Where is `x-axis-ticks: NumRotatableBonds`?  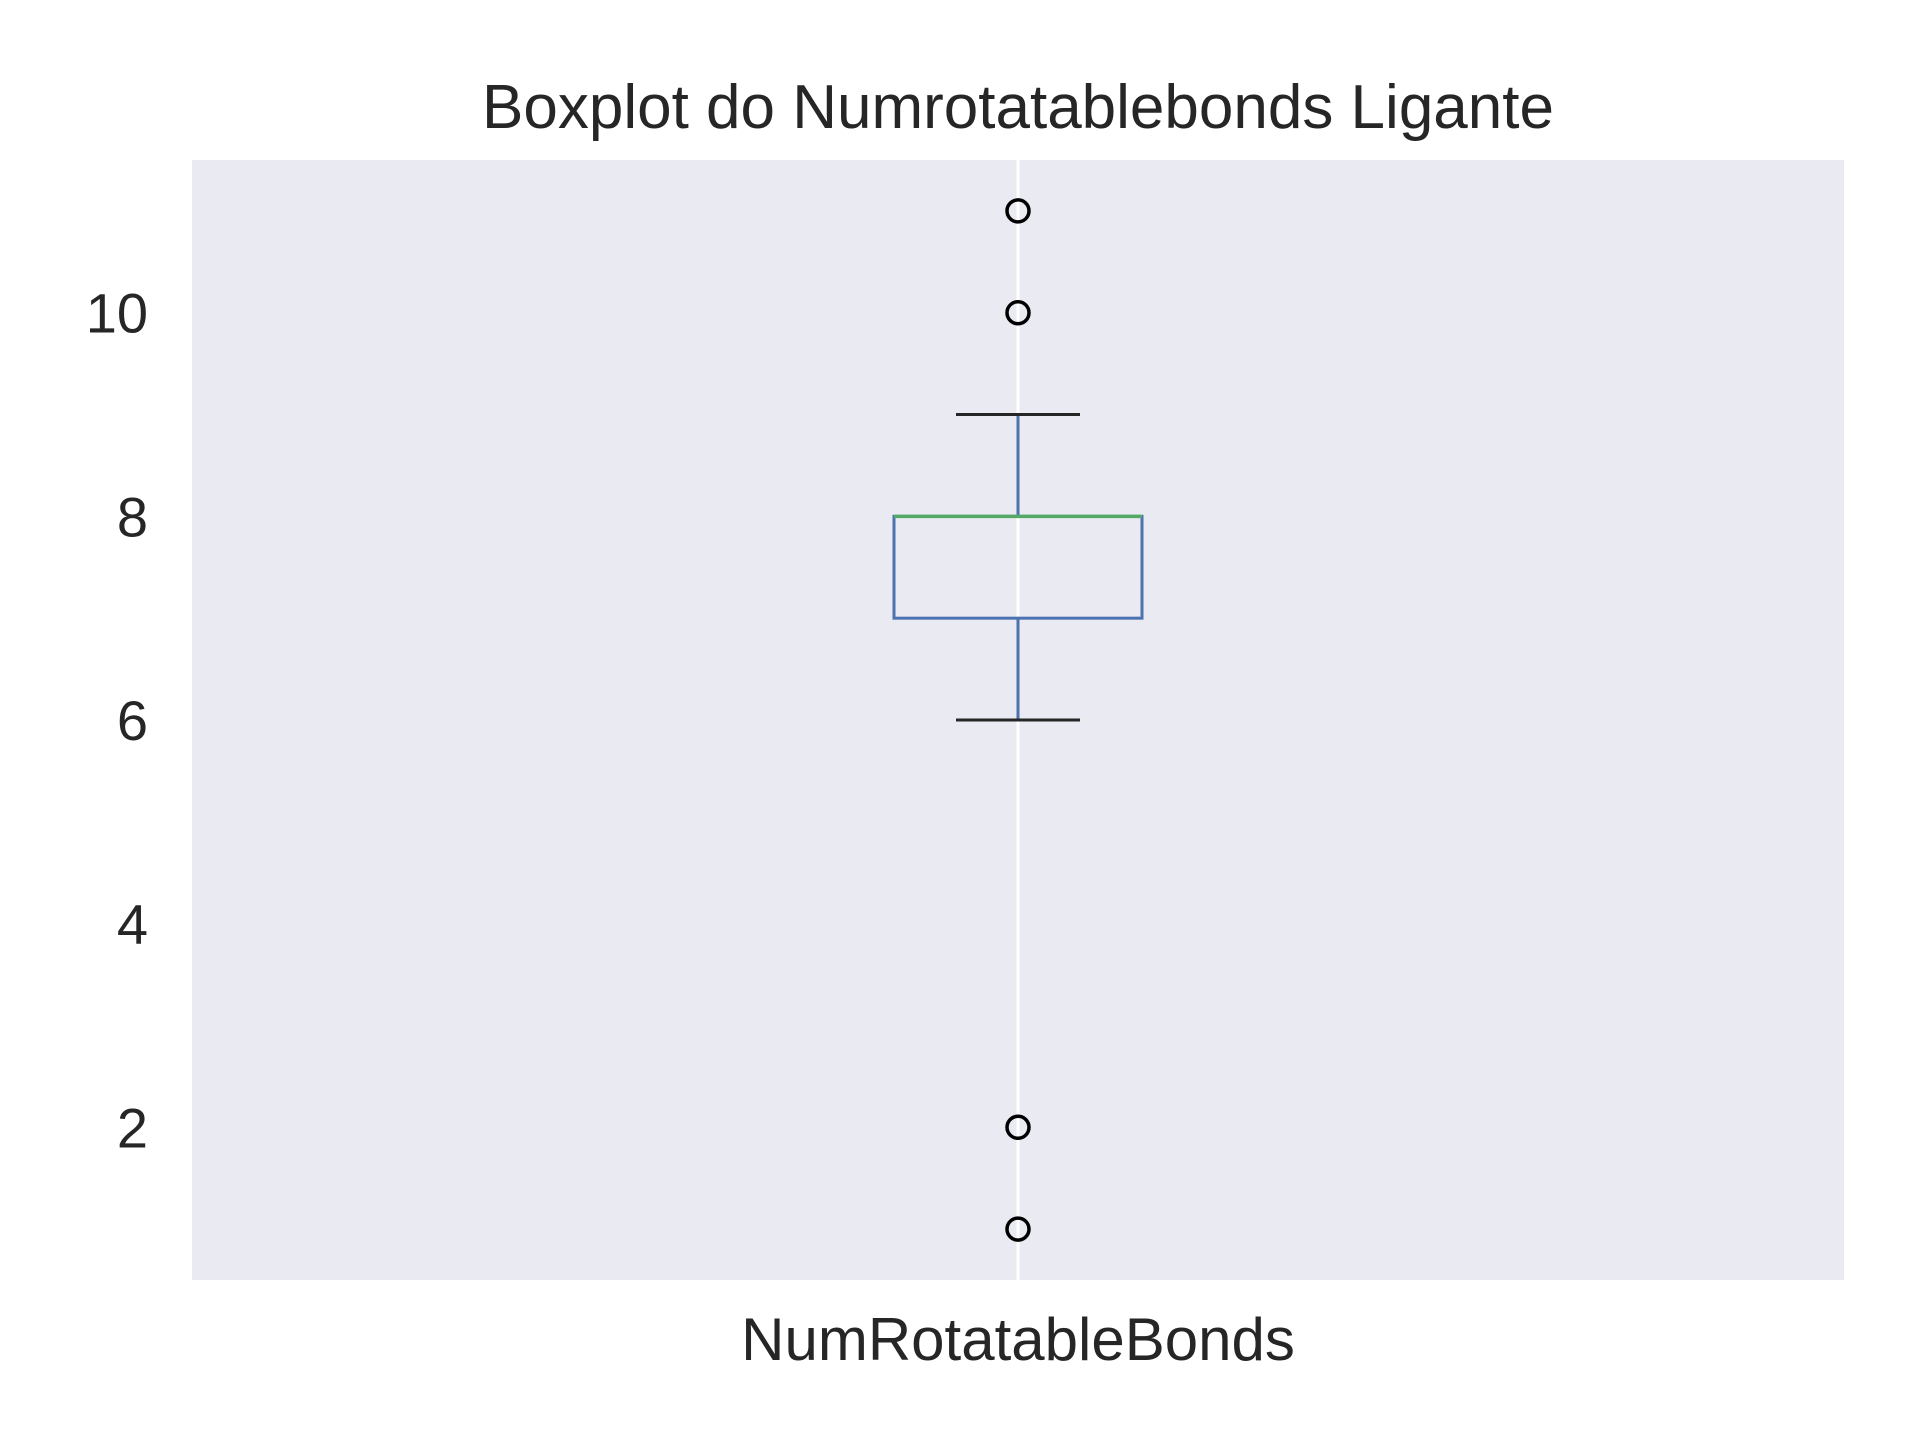 x-axis-ticks: NumRotatableBonds is located at coordinates (1018, 1339).